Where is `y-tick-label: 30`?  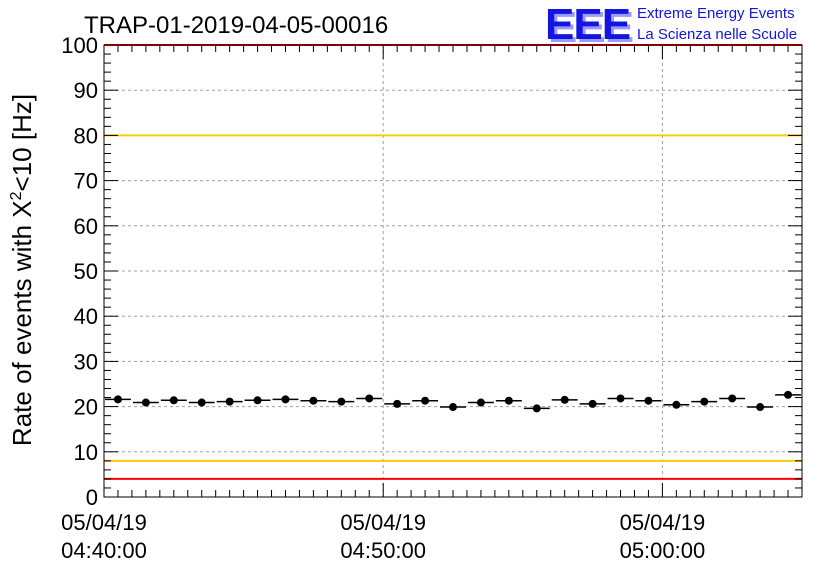
y-tick-label: 30 is located at coordinates (86, 361).